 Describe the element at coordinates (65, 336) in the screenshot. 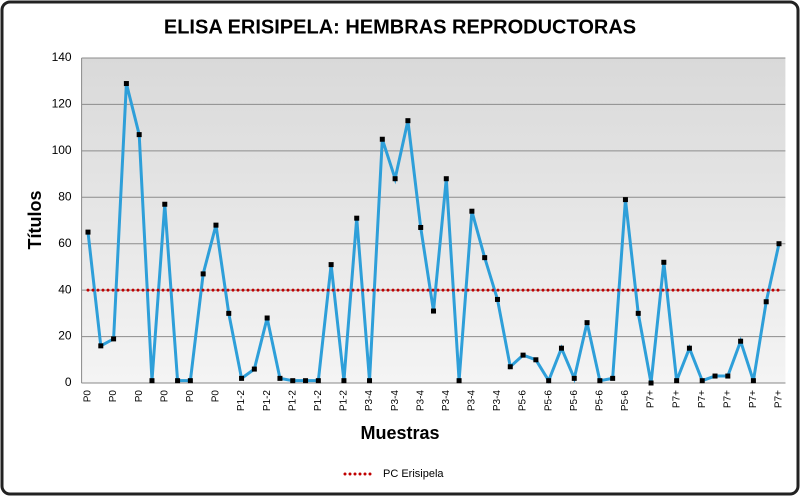

I see `y-tick-label: 20` at that location.